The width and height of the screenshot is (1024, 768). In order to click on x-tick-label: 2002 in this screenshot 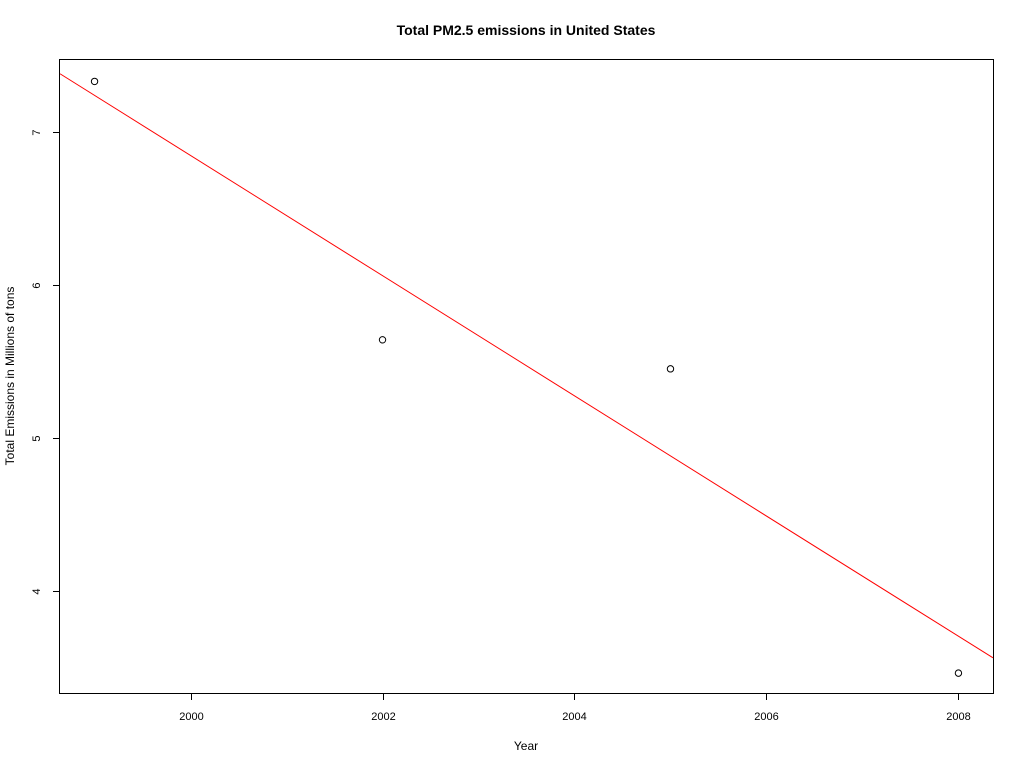, I will do `click(383, 717)`.